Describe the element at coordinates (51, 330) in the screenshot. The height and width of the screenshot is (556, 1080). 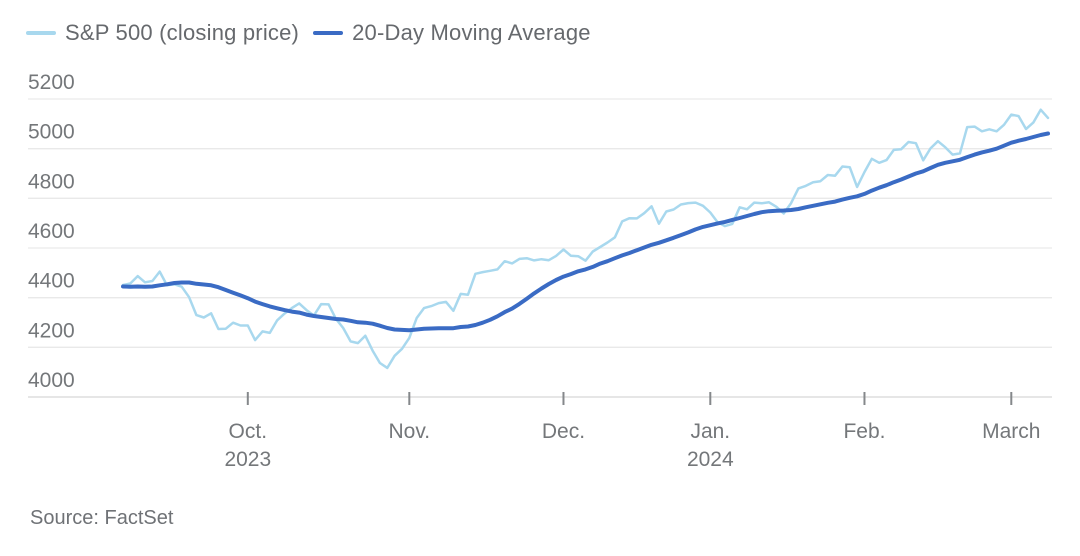
I see `y-tick-label: 4200` at that location.